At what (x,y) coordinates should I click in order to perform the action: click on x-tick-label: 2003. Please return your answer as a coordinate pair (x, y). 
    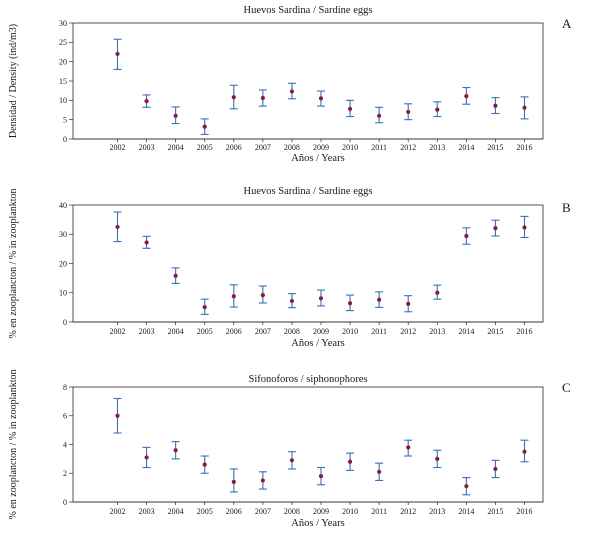
    Looking at the image, I should click on (147, 511).